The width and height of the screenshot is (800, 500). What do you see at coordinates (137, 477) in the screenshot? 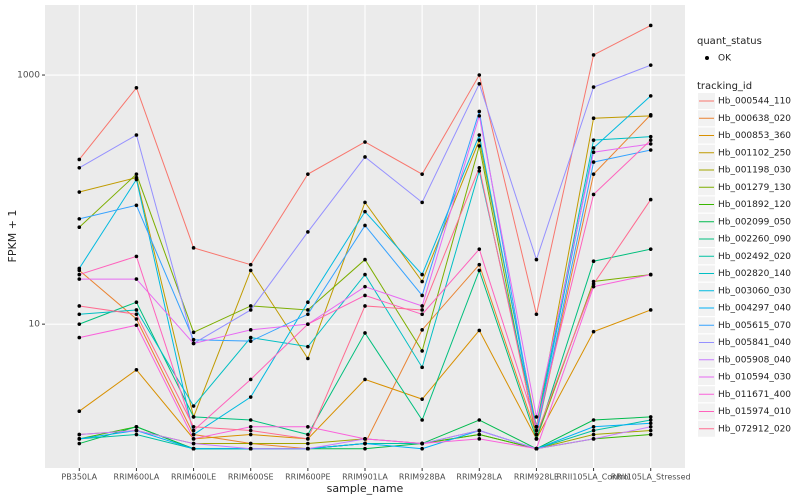
I see `x-tick-label: RRIM600LA` at bounding box center [137, 477].